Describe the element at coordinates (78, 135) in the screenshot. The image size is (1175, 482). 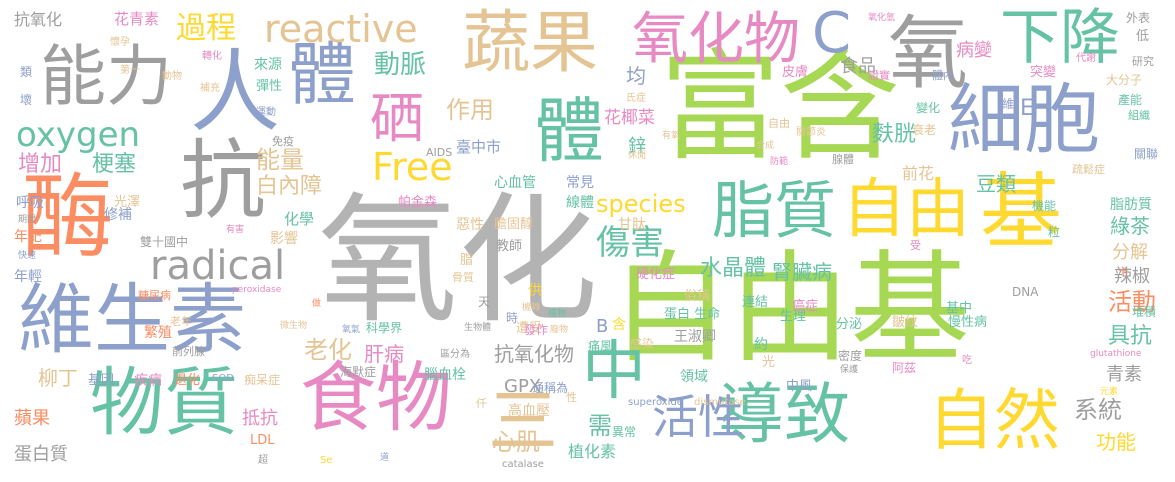
I see `word-oxygen: oxygen` at that location.